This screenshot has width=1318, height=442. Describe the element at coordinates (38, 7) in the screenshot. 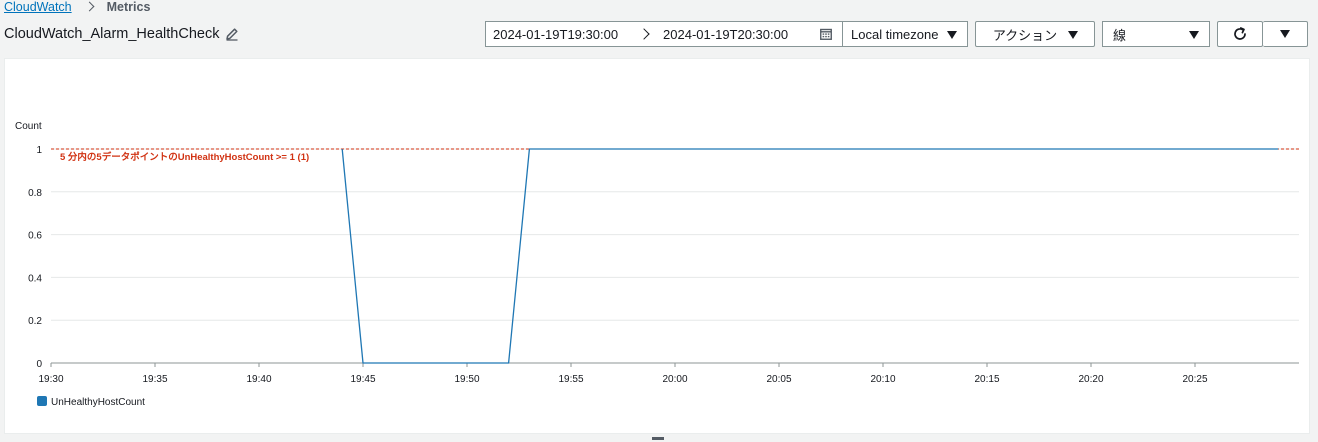

I see `breadcrumb-cloudwatch-link: CloudWatch` at that location.